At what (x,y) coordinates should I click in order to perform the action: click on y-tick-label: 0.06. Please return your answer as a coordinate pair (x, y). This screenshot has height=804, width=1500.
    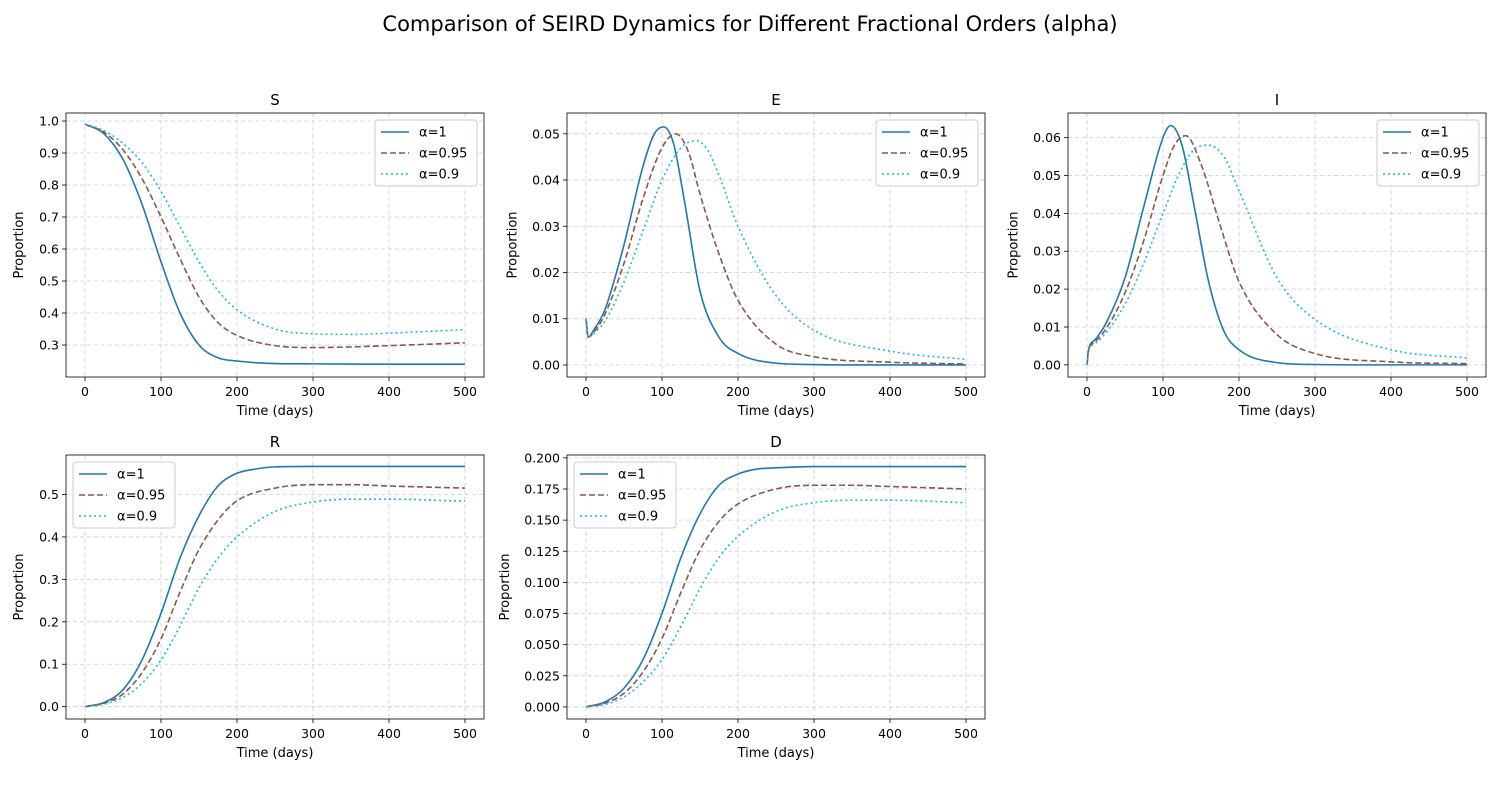
    Looking at the image, I should click on (1047, 137).